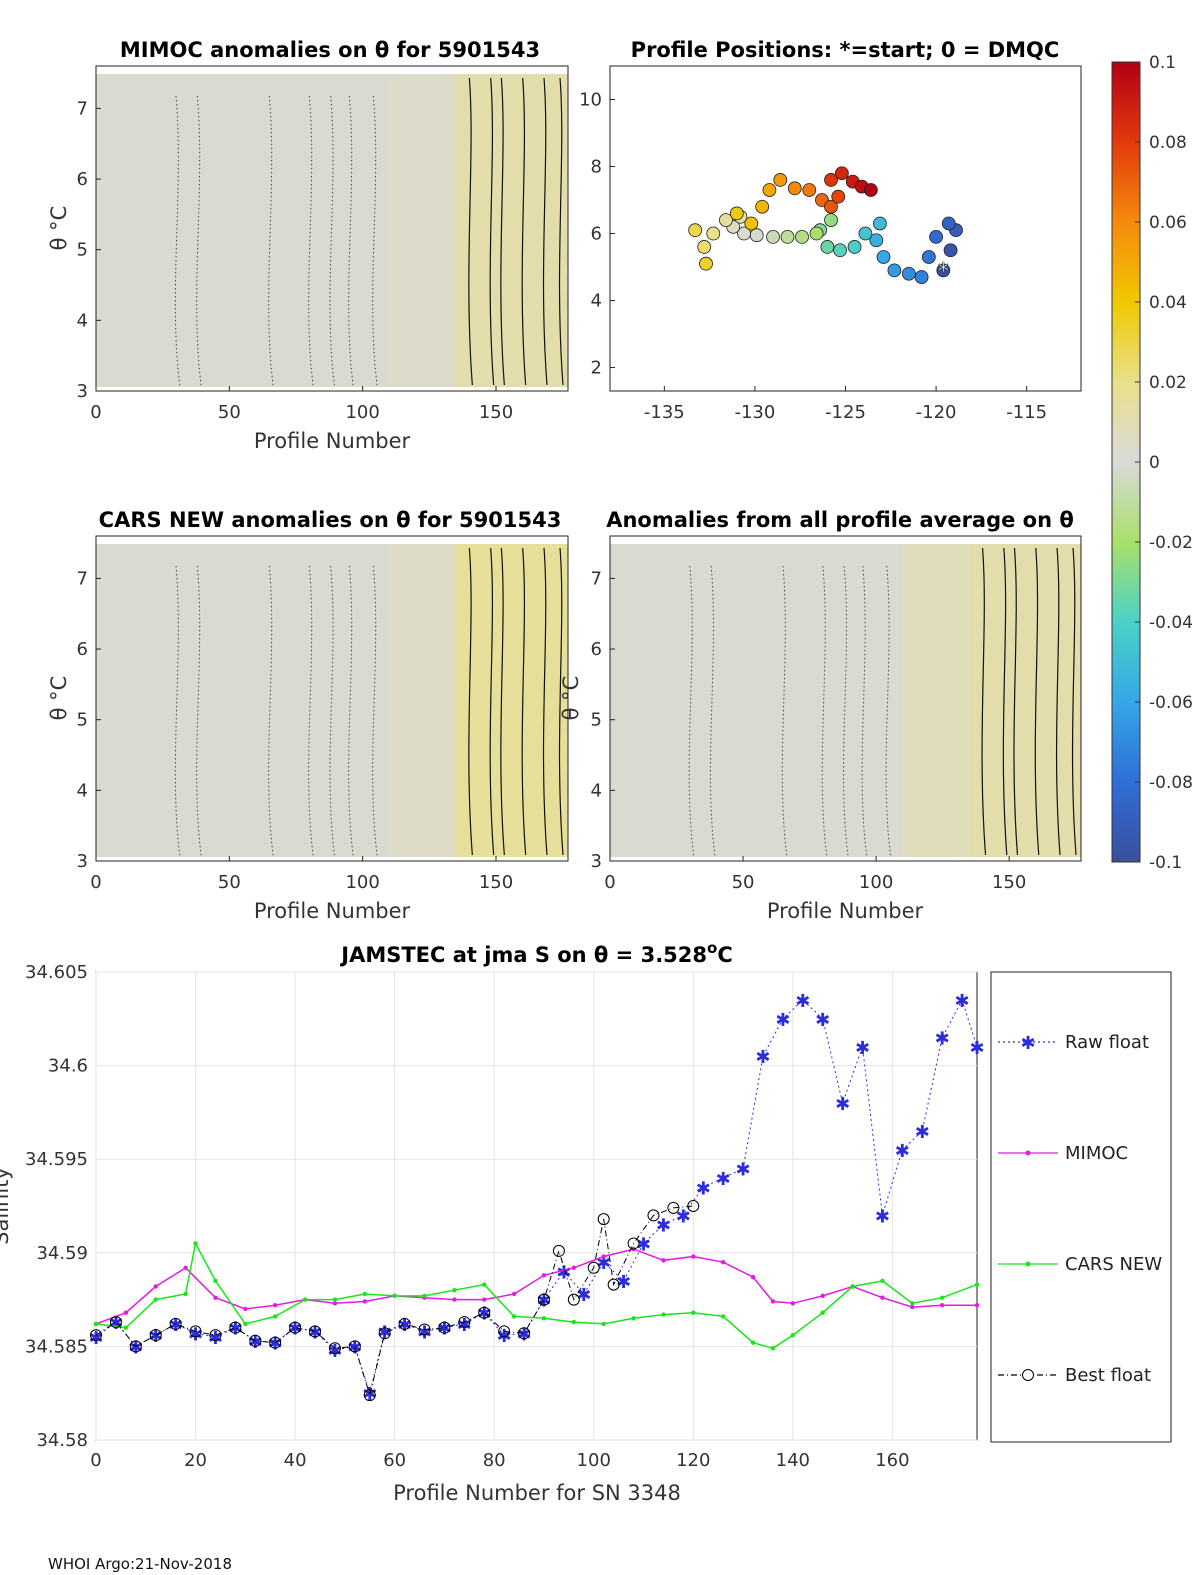 The image size is (1200, 1575). I want to click on colorbar-tick-label-8: -0.06, so click(1171, 703).